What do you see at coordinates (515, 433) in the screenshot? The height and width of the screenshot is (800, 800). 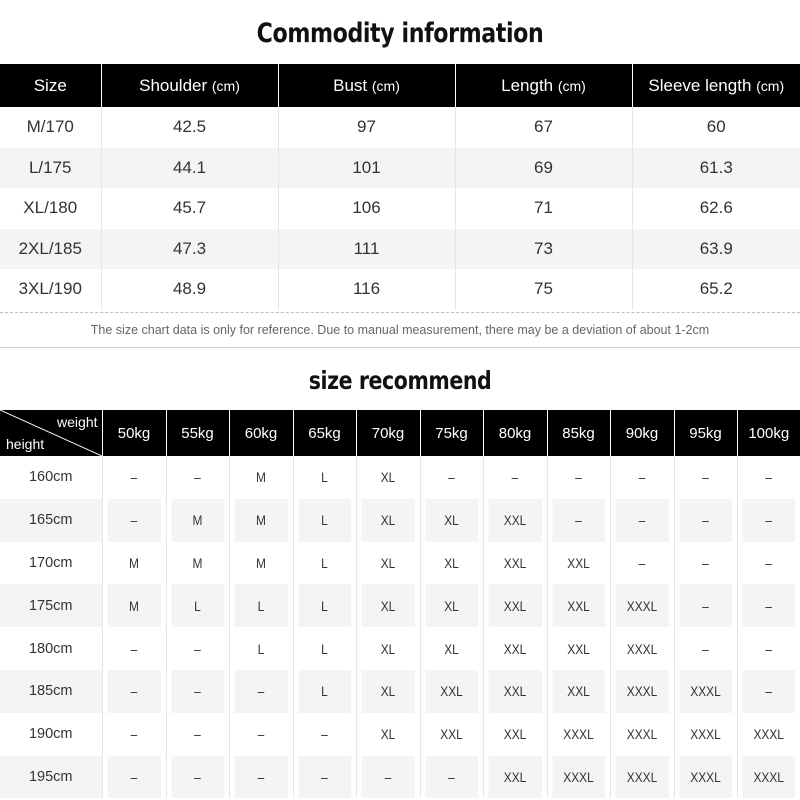 I see `weight-header: 80kg` at bounding box center [515, 433].